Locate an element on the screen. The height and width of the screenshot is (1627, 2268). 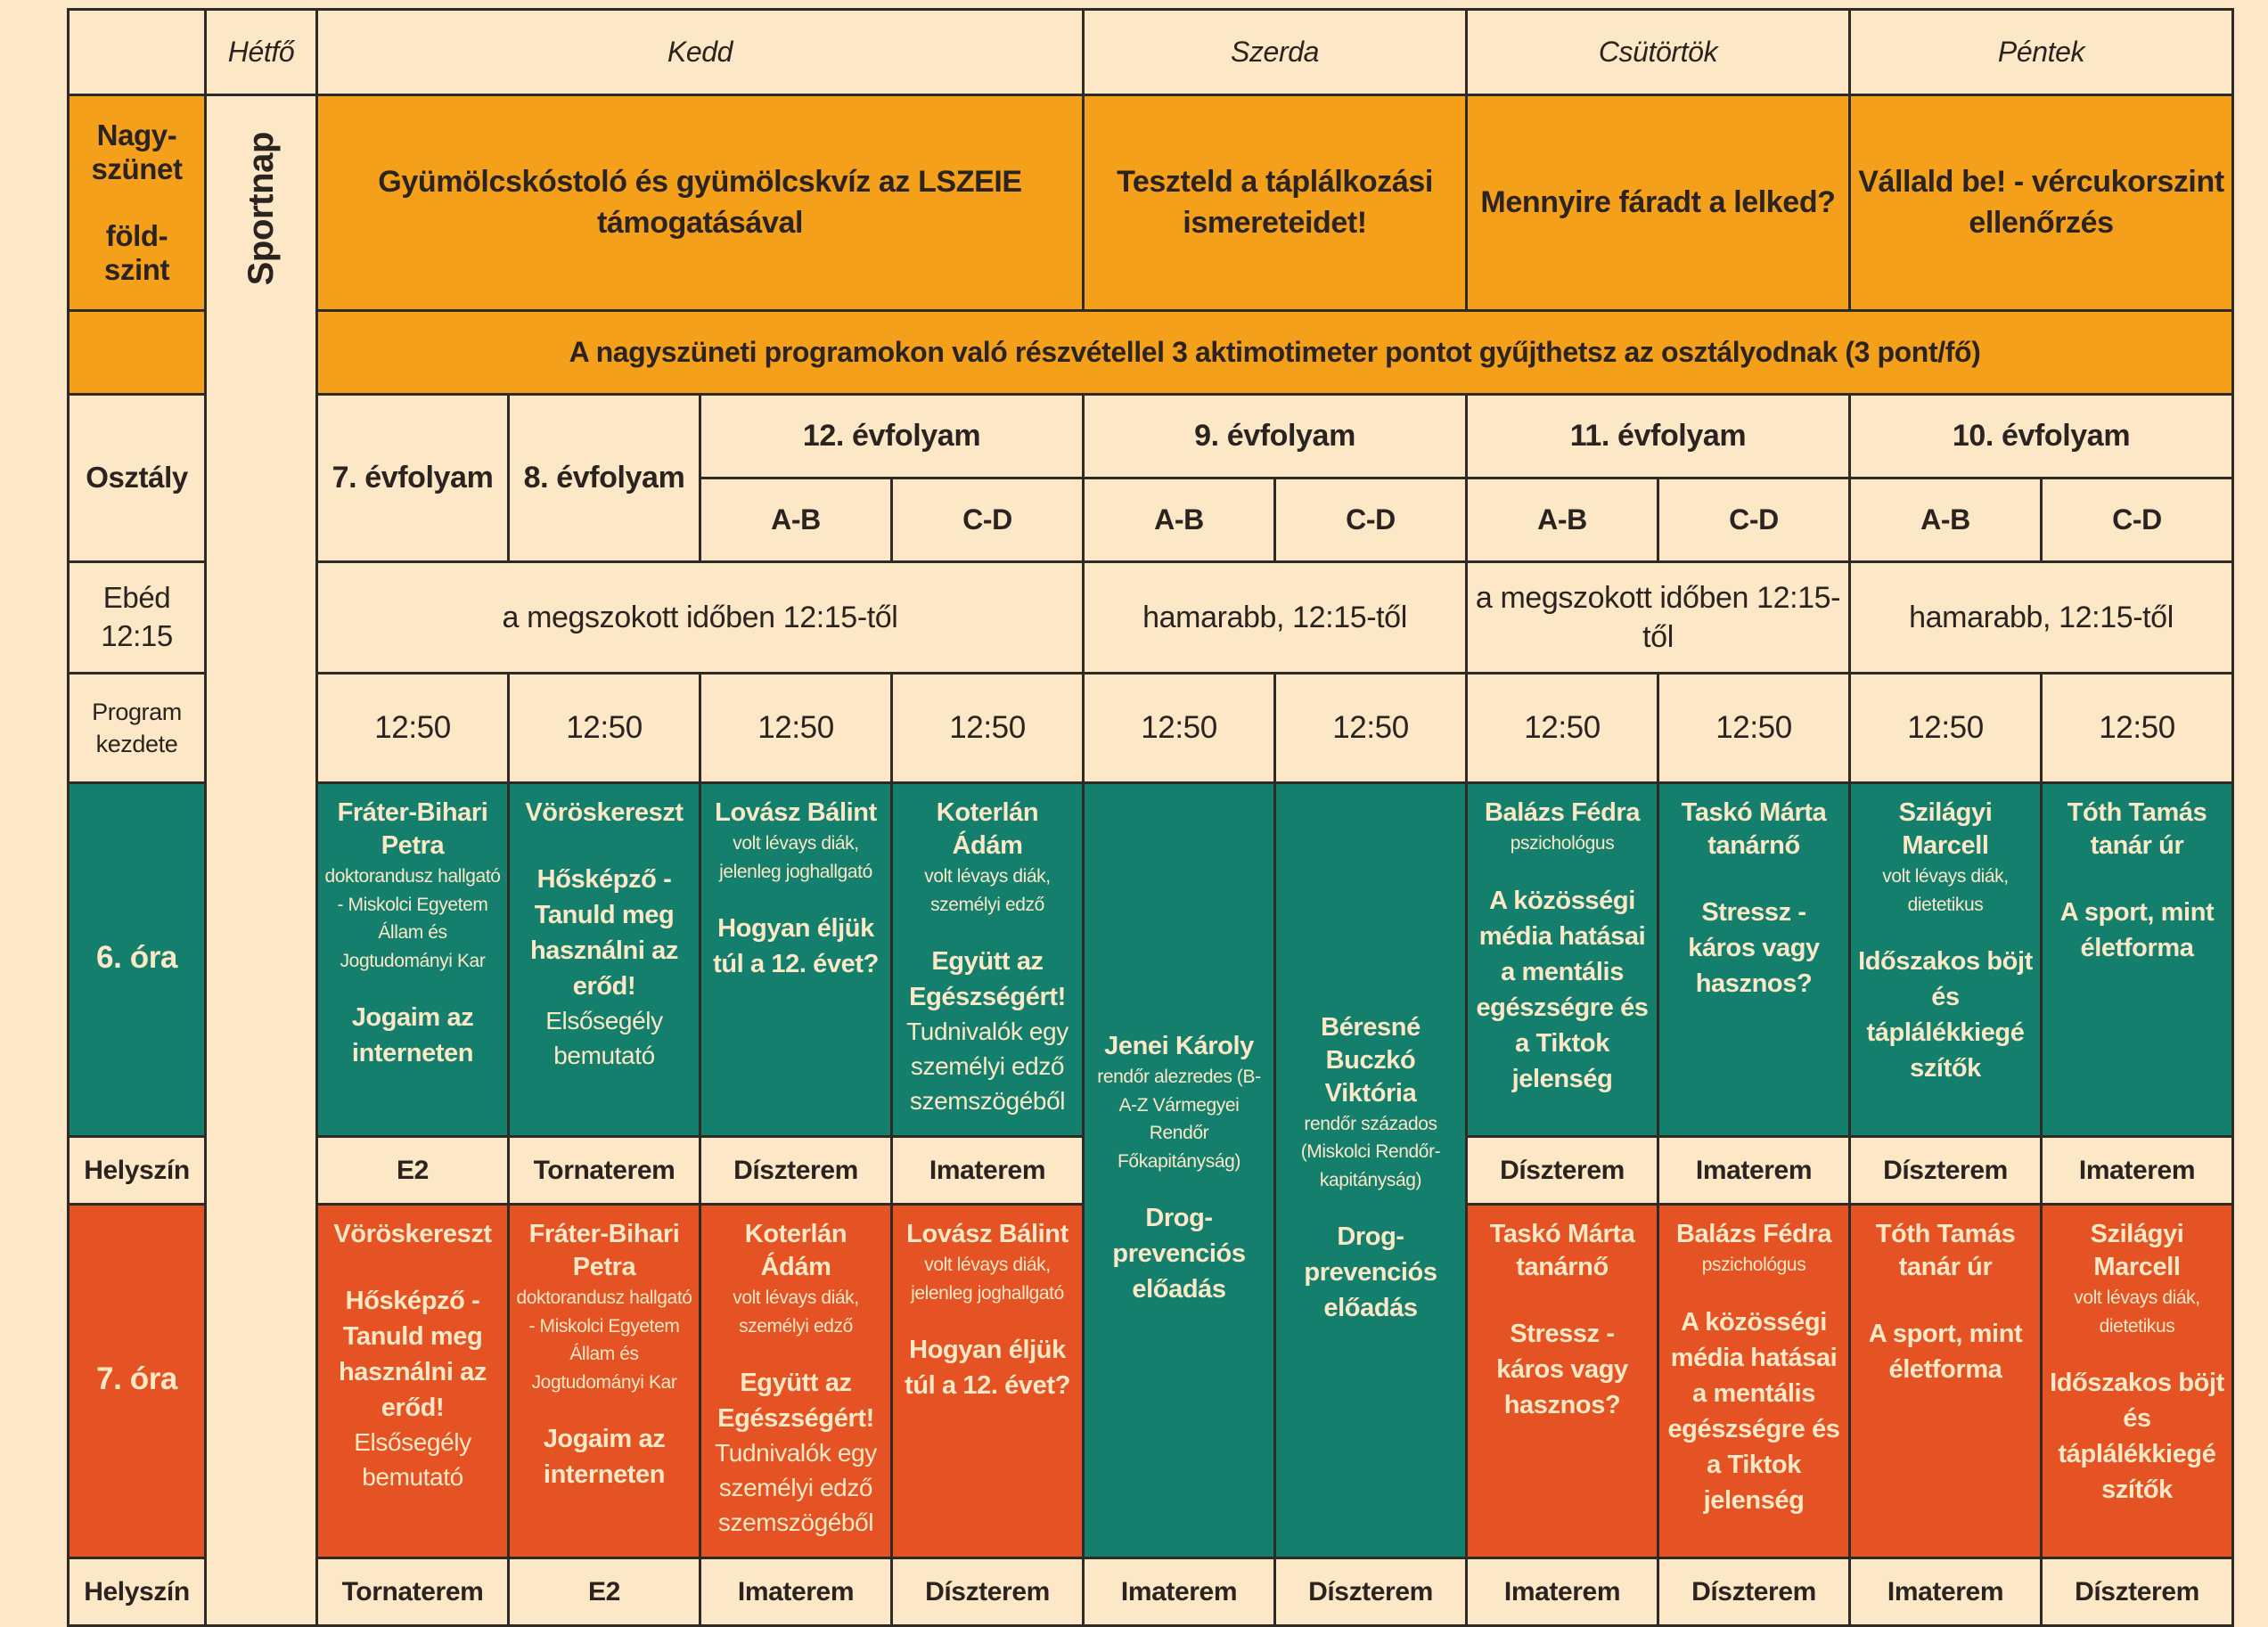
break-program-thursday: Mennyire fáradt a lelked? is located at coordinates (1658, 202).